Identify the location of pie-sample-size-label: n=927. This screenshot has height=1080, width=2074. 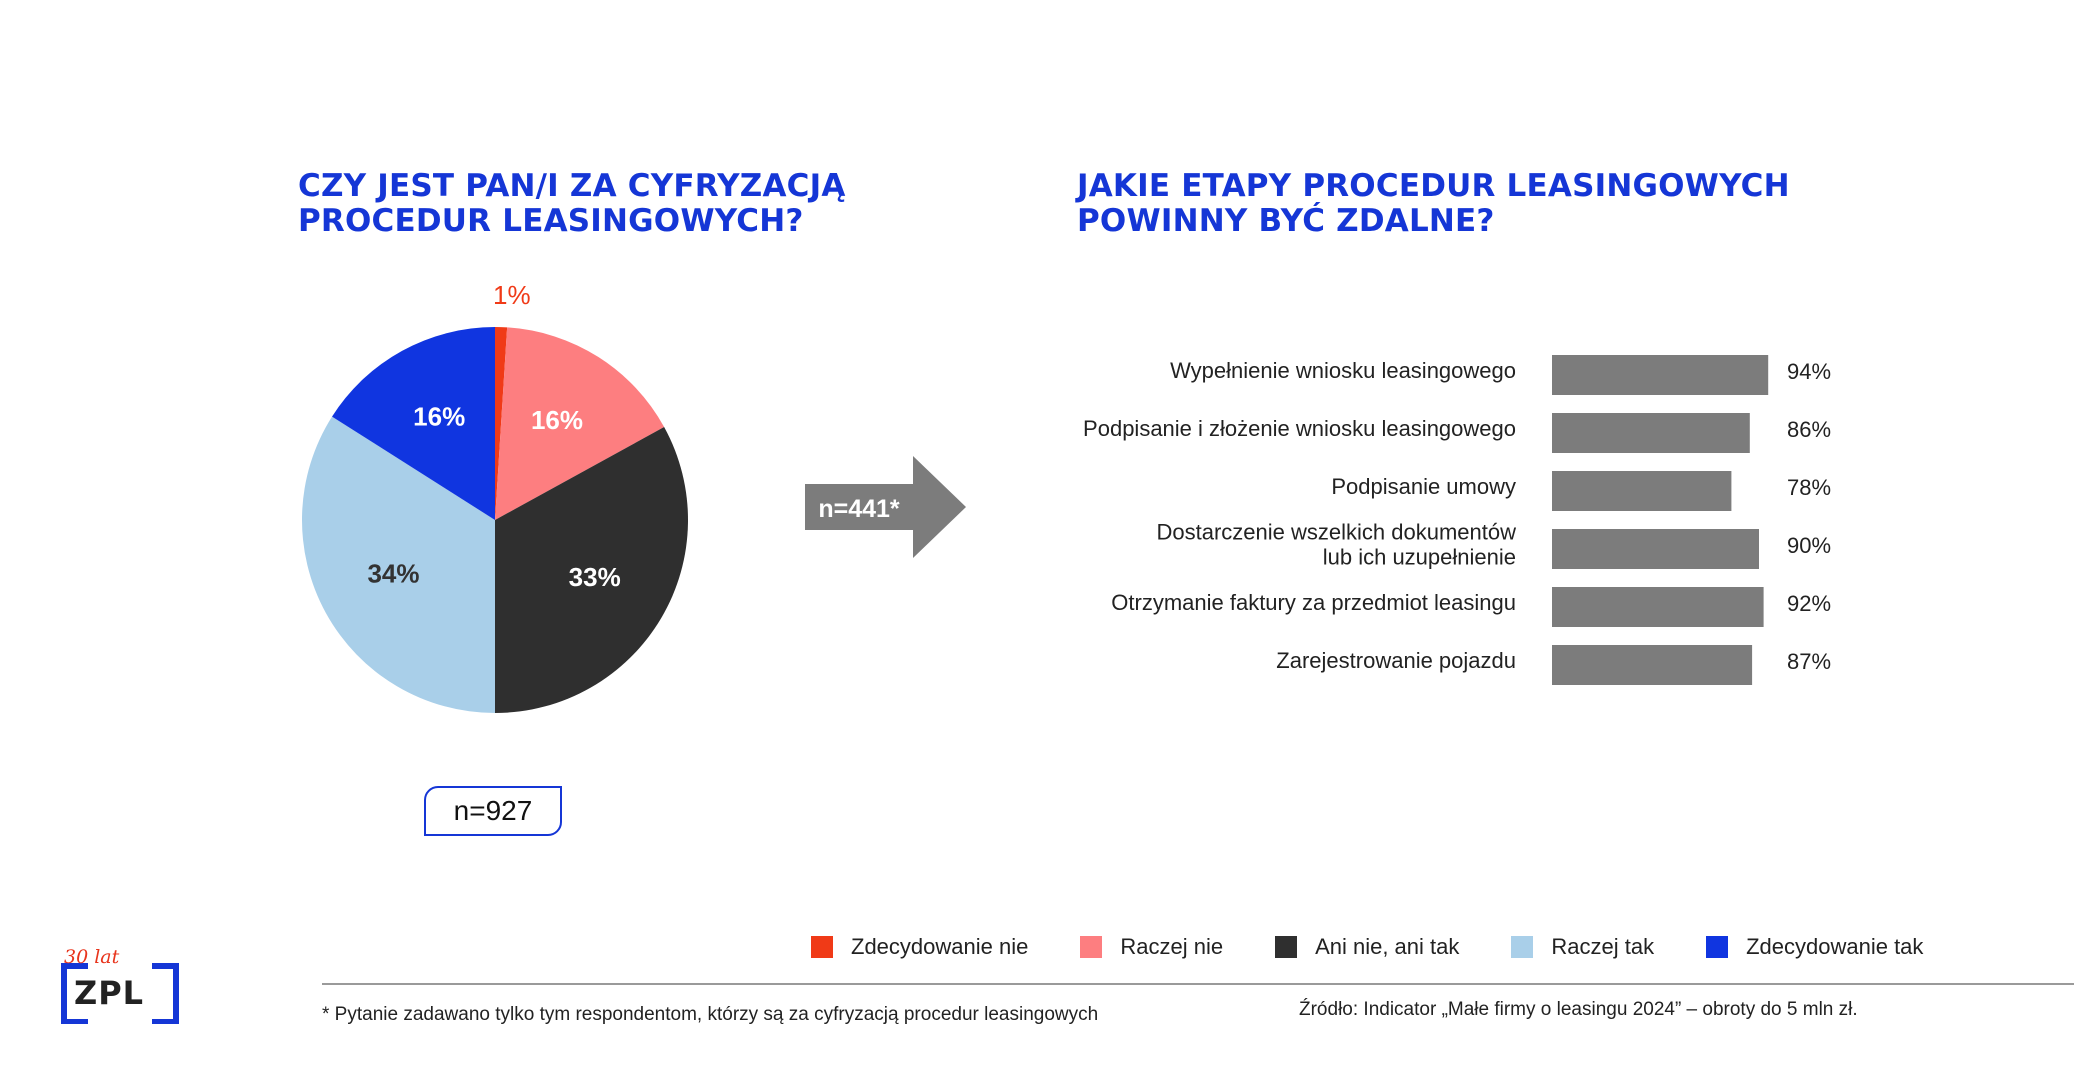
(493, 810).